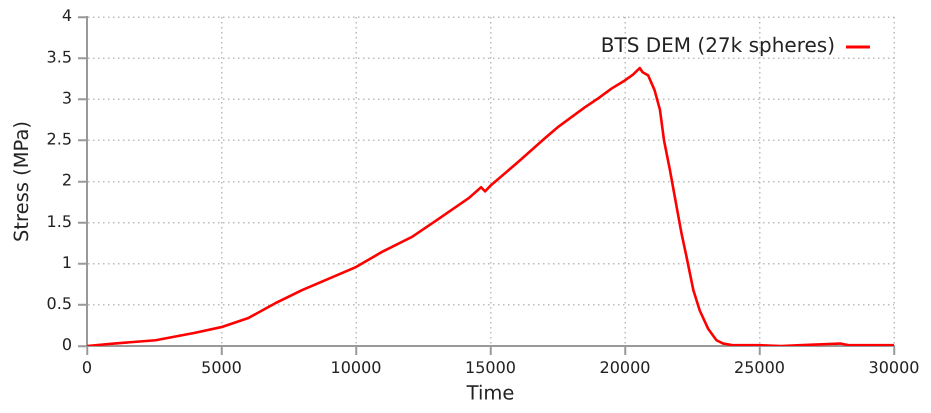  What do you see at coordinates (67, 344) in the screenshot?
I see `y-tick-label: 0` at bounding box center [67, 344].